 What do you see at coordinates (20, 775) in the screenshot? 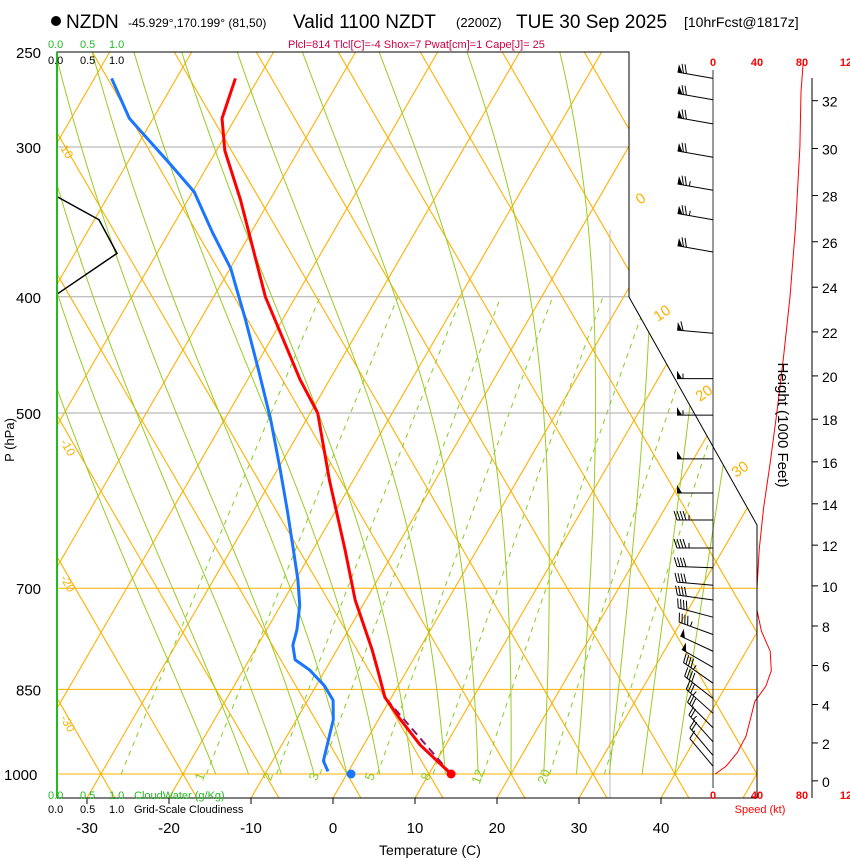
I see `pressure-tick-label: 1000` at bounding box center [20, 775].